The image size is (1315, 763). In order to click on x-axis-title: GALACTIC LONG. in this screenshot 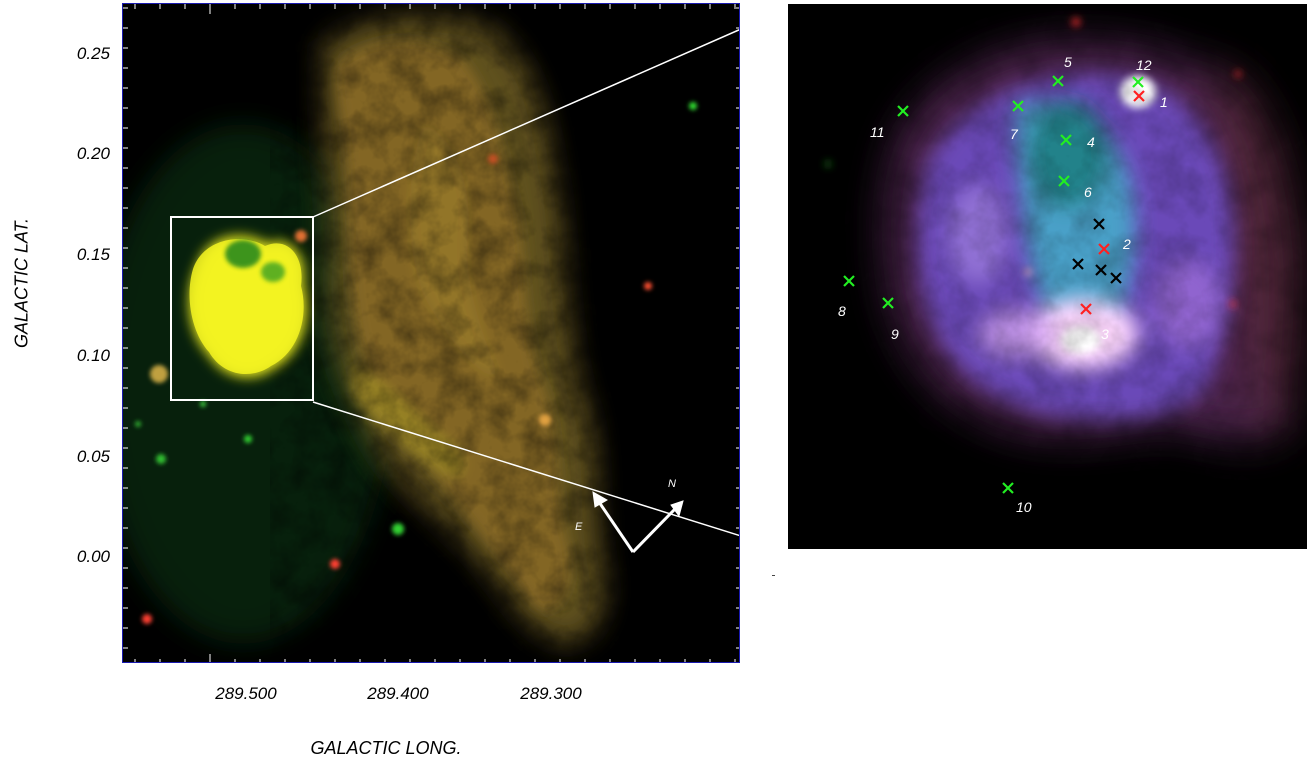, I will do `click(386, 748)`.